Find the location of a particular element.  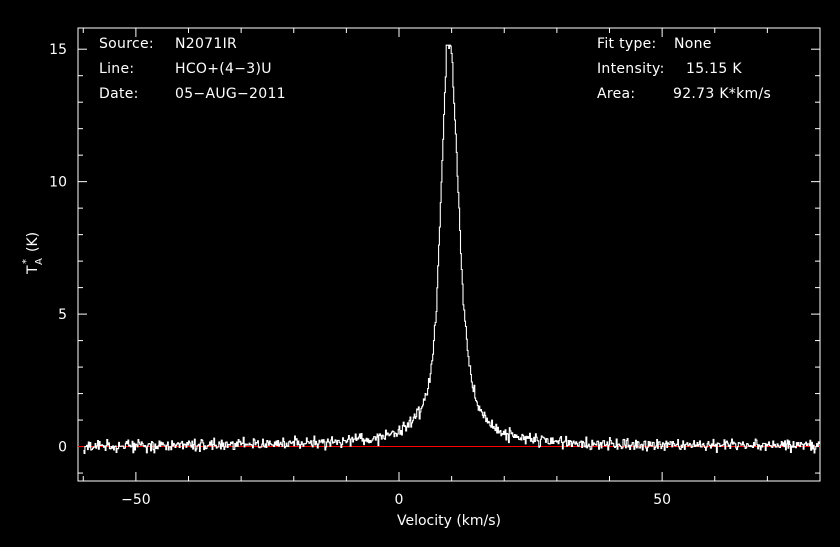

source-value: N2071IR is located at coordinates (206, 44).